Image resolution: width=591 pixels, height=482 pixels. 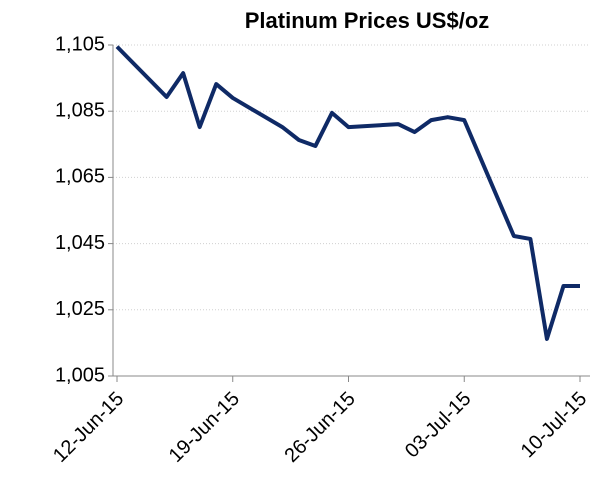 What do you see at coordinates (554, 425) in the screenshot?
I see `x-tick-label: 10-Jul-15` at bounding box center [554, 425].